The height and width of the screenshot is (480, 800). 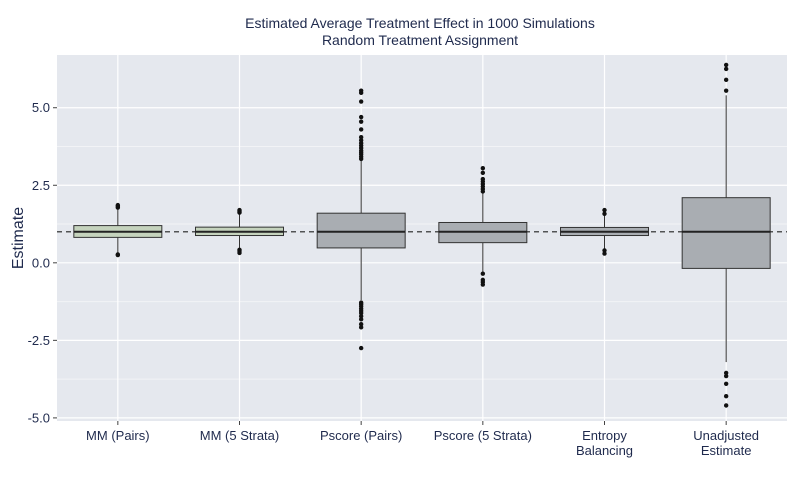 What do you see at coordinates (41, 107) in the screenshot?
I see `y-tick-label: 5.0` at bounding box center [41, 107].